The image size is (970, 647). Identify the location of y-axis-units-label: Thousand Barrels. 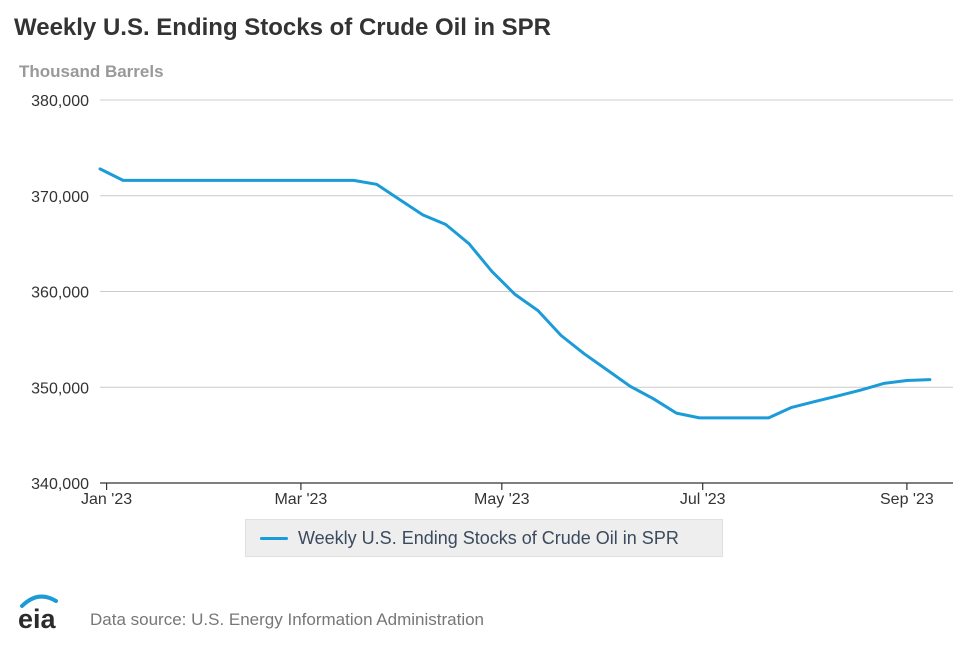
(91, 71).